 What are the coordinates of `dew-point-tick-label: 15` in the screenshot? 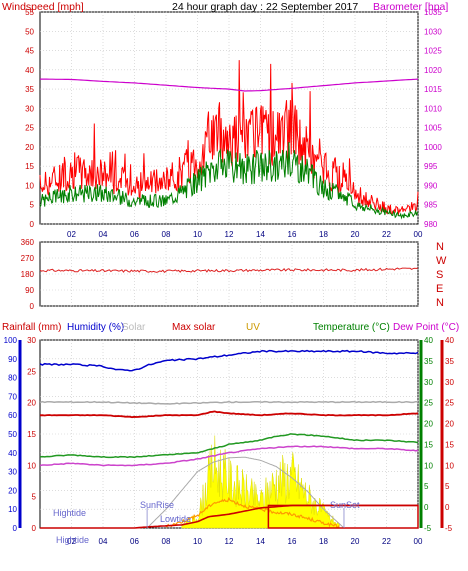 It's located at (449, 444).